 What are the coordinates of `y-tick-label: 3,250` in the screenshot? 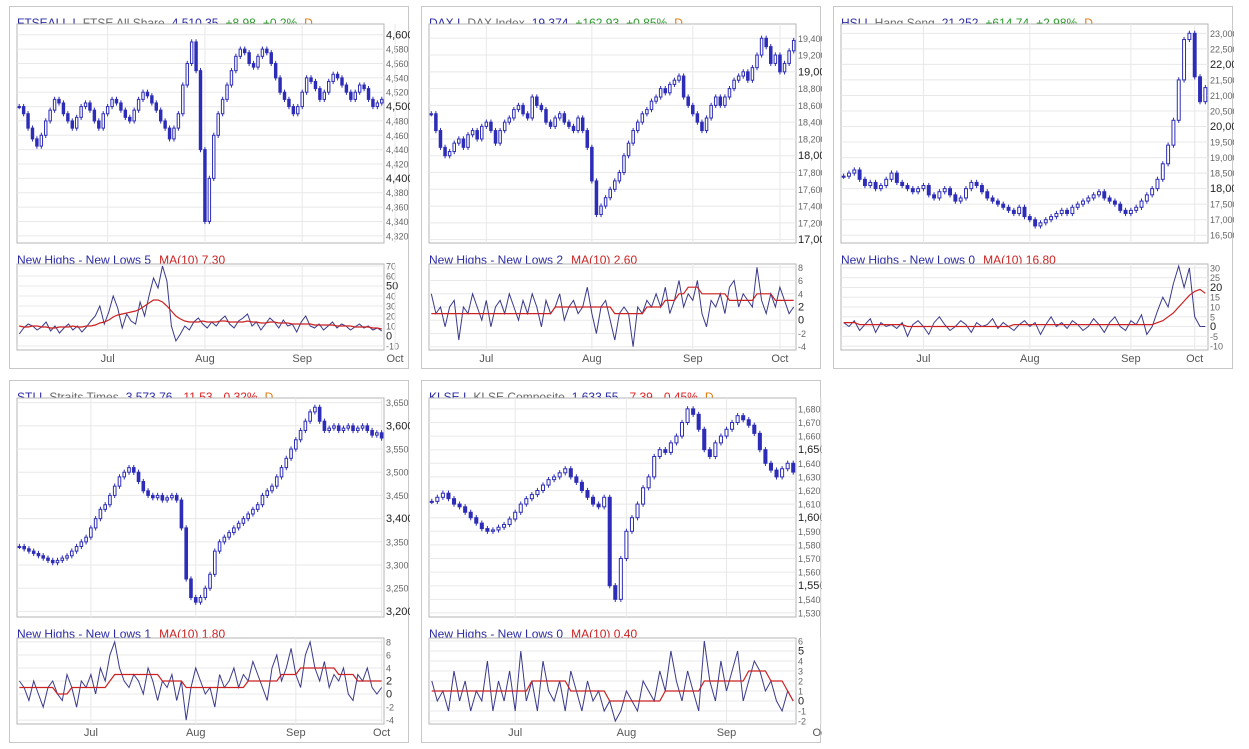 It's located at (397, 589).